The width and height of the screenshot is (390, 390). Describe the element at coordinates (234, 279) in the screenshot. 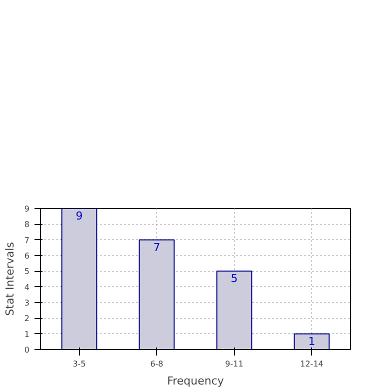

I see `data-label: 5` at that location.